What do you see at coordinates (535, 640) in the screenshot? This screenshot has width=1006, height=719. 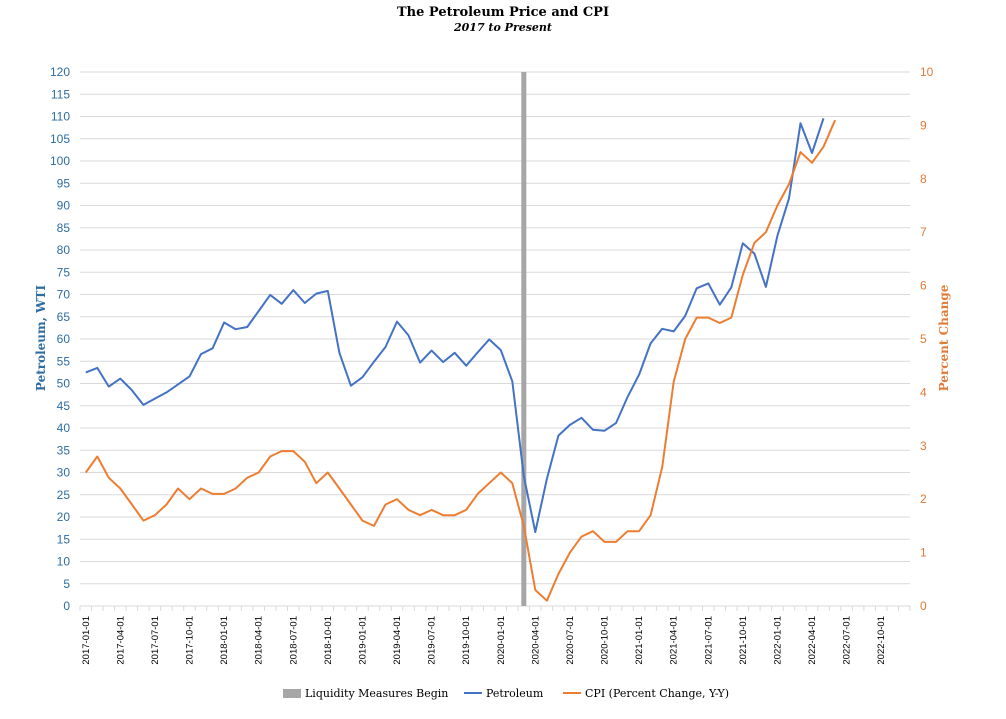 I see `x-tick-label: 2020-04-01` at bounding box center [535, 640].